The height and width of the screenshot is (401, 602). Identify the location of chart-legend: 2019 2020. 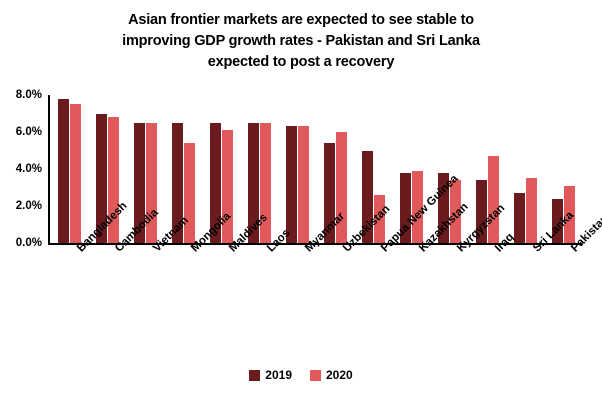
(301, 375).